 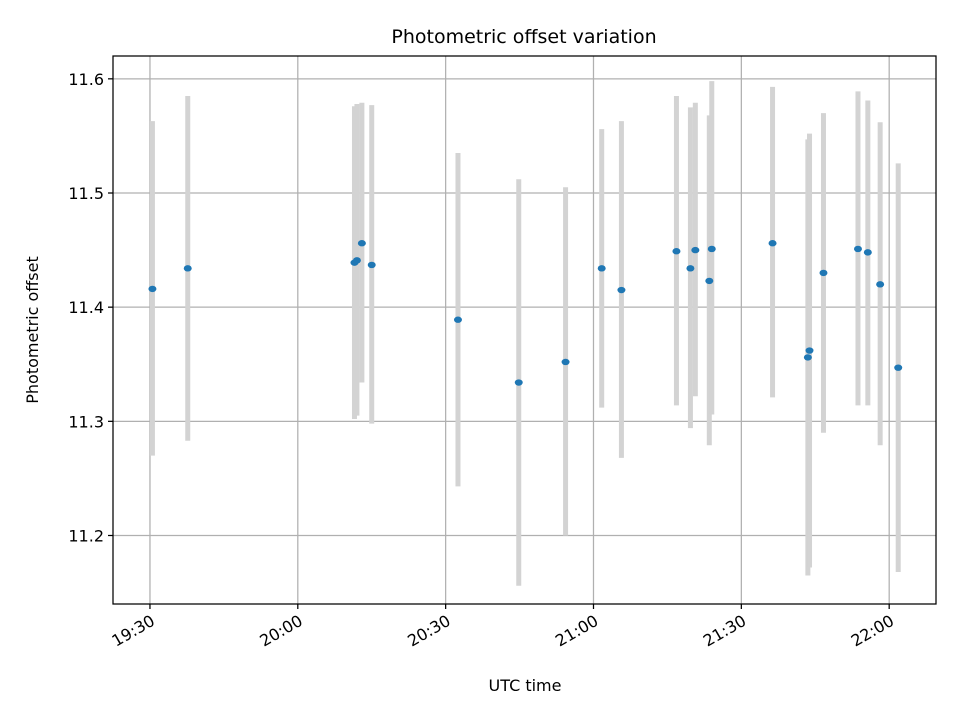 I want to click on y-tick-label: 11.3, so click(x=86, y=421).